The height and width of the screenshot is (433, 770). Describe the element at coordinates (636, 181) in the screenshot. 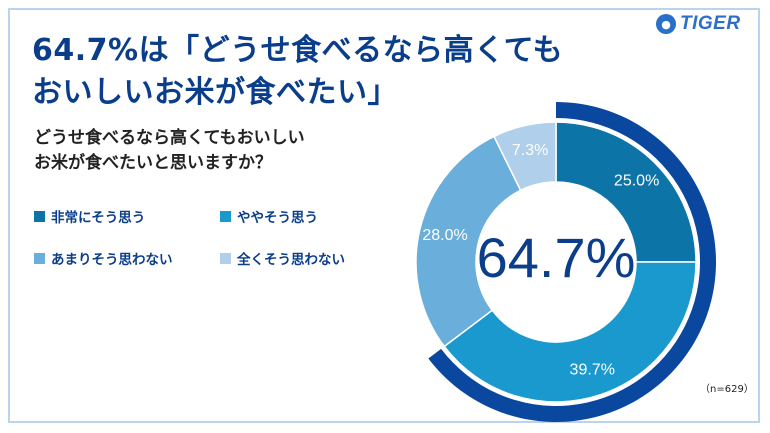

I see `slice-data-label: 25.0%` at that location.